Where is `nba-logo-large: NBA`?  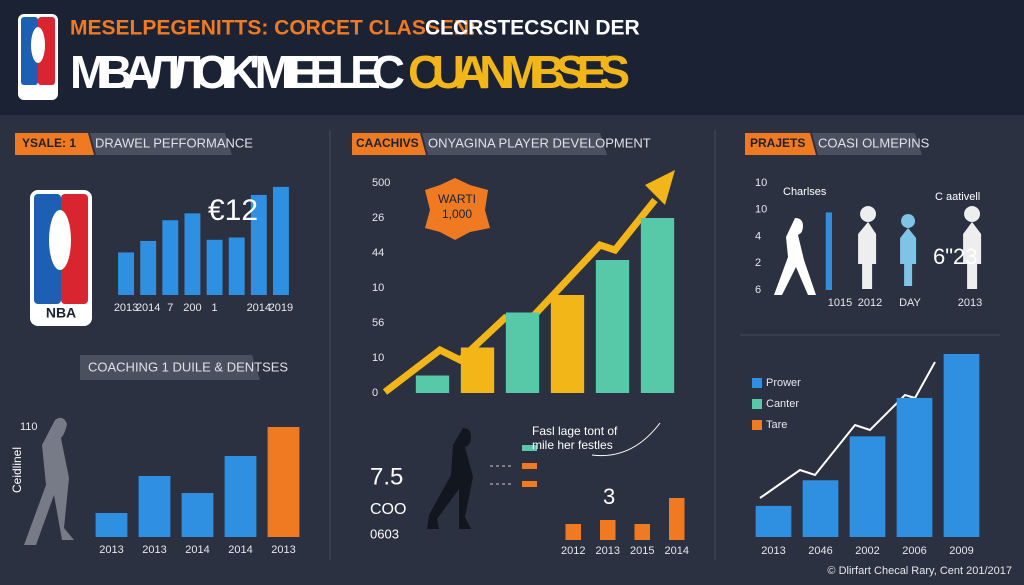
nba-logo-large: NBA is located at coordinates (61, 258).